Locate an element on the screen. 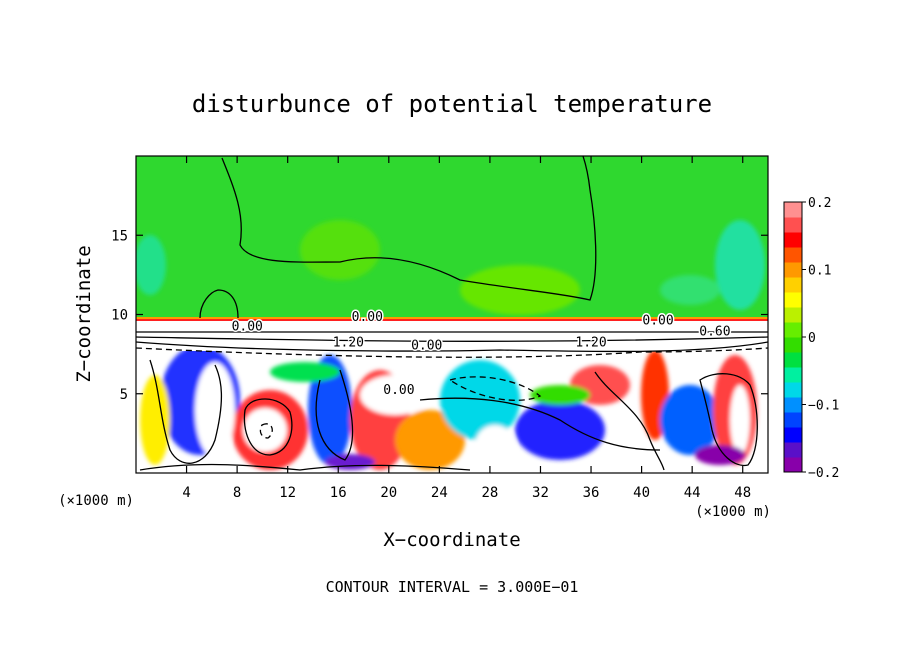  contour-label: 0.60 is located at coordinates (714, 331).